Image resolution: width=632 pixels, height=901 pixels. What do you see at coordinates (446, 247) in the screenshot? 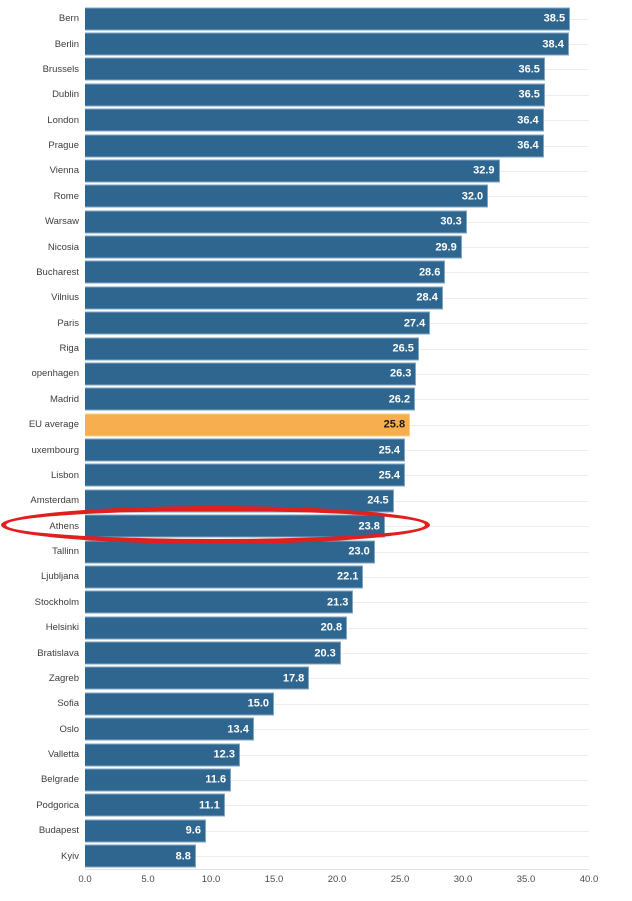
I see `value-label: 29.9` at bounding box center [446, 247].